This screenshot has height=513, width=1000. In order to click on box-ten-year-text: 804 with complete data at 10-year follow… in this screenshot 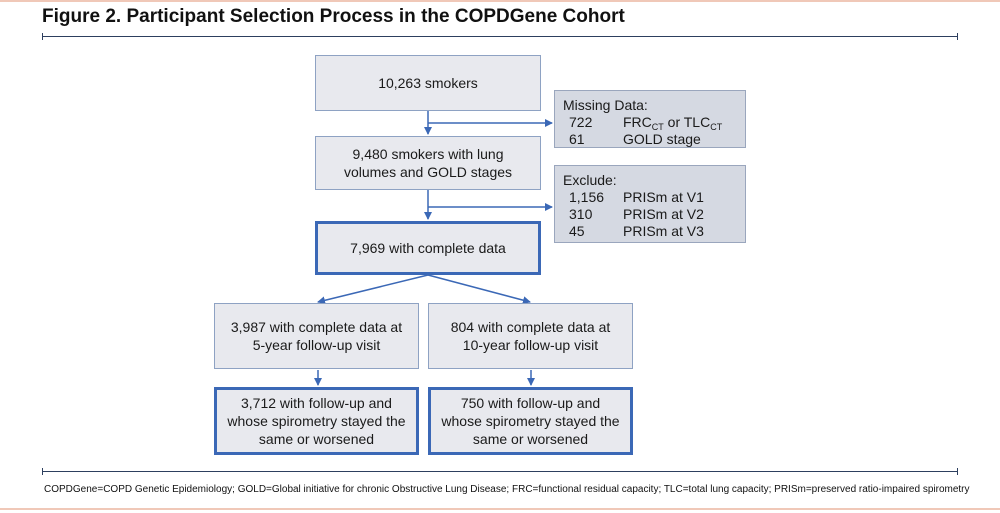, I will do `click(530, 336)`.